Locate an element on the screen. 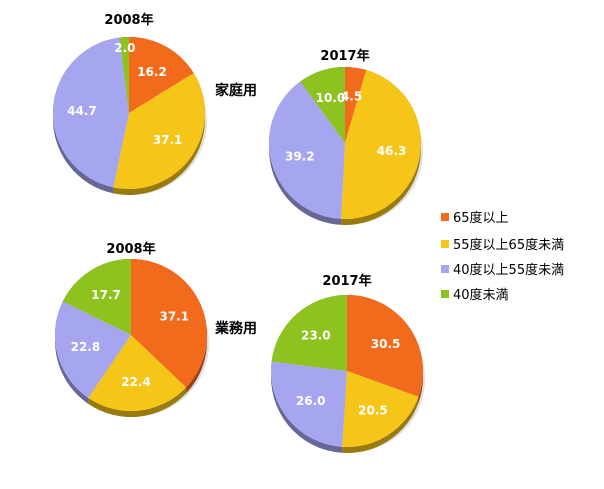 This screenshot has height=489, width=604. pie-business-2017: 2017年 30.5 20.5 26.0 23.0 is located at coordinates (347, 363).